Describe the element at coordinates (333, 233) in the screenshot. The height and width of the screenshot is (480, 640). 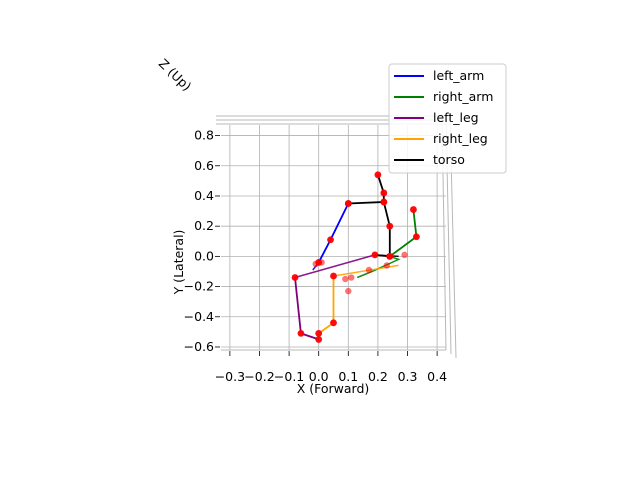
I see `left-arm-line` at that location.